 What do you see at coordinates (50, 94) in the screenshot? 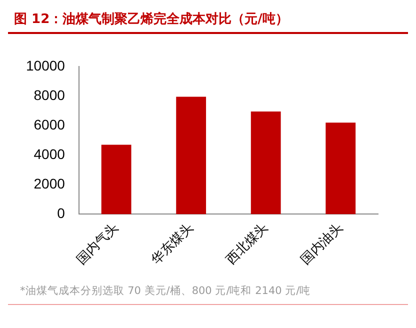
I see `y-tick-label: 8000` at bounding box center [50, 94].